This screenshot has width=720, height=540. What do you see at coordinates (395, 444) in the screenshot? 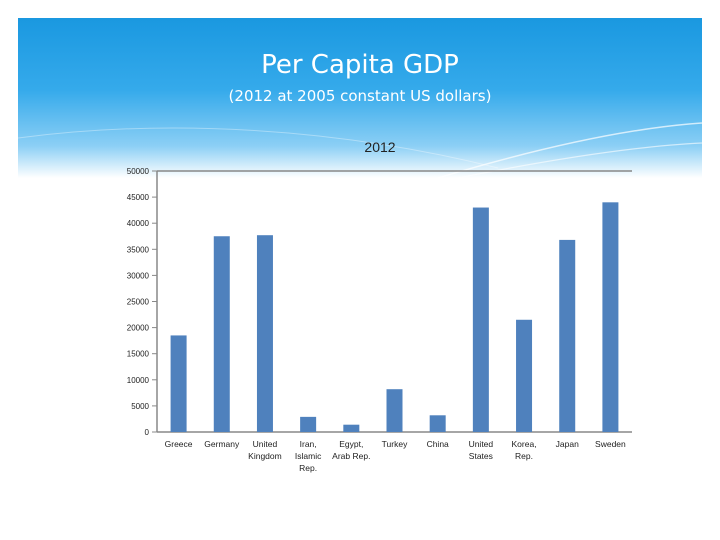
I see `x-tick-label: Turkey` at bounding box center [395, 444].